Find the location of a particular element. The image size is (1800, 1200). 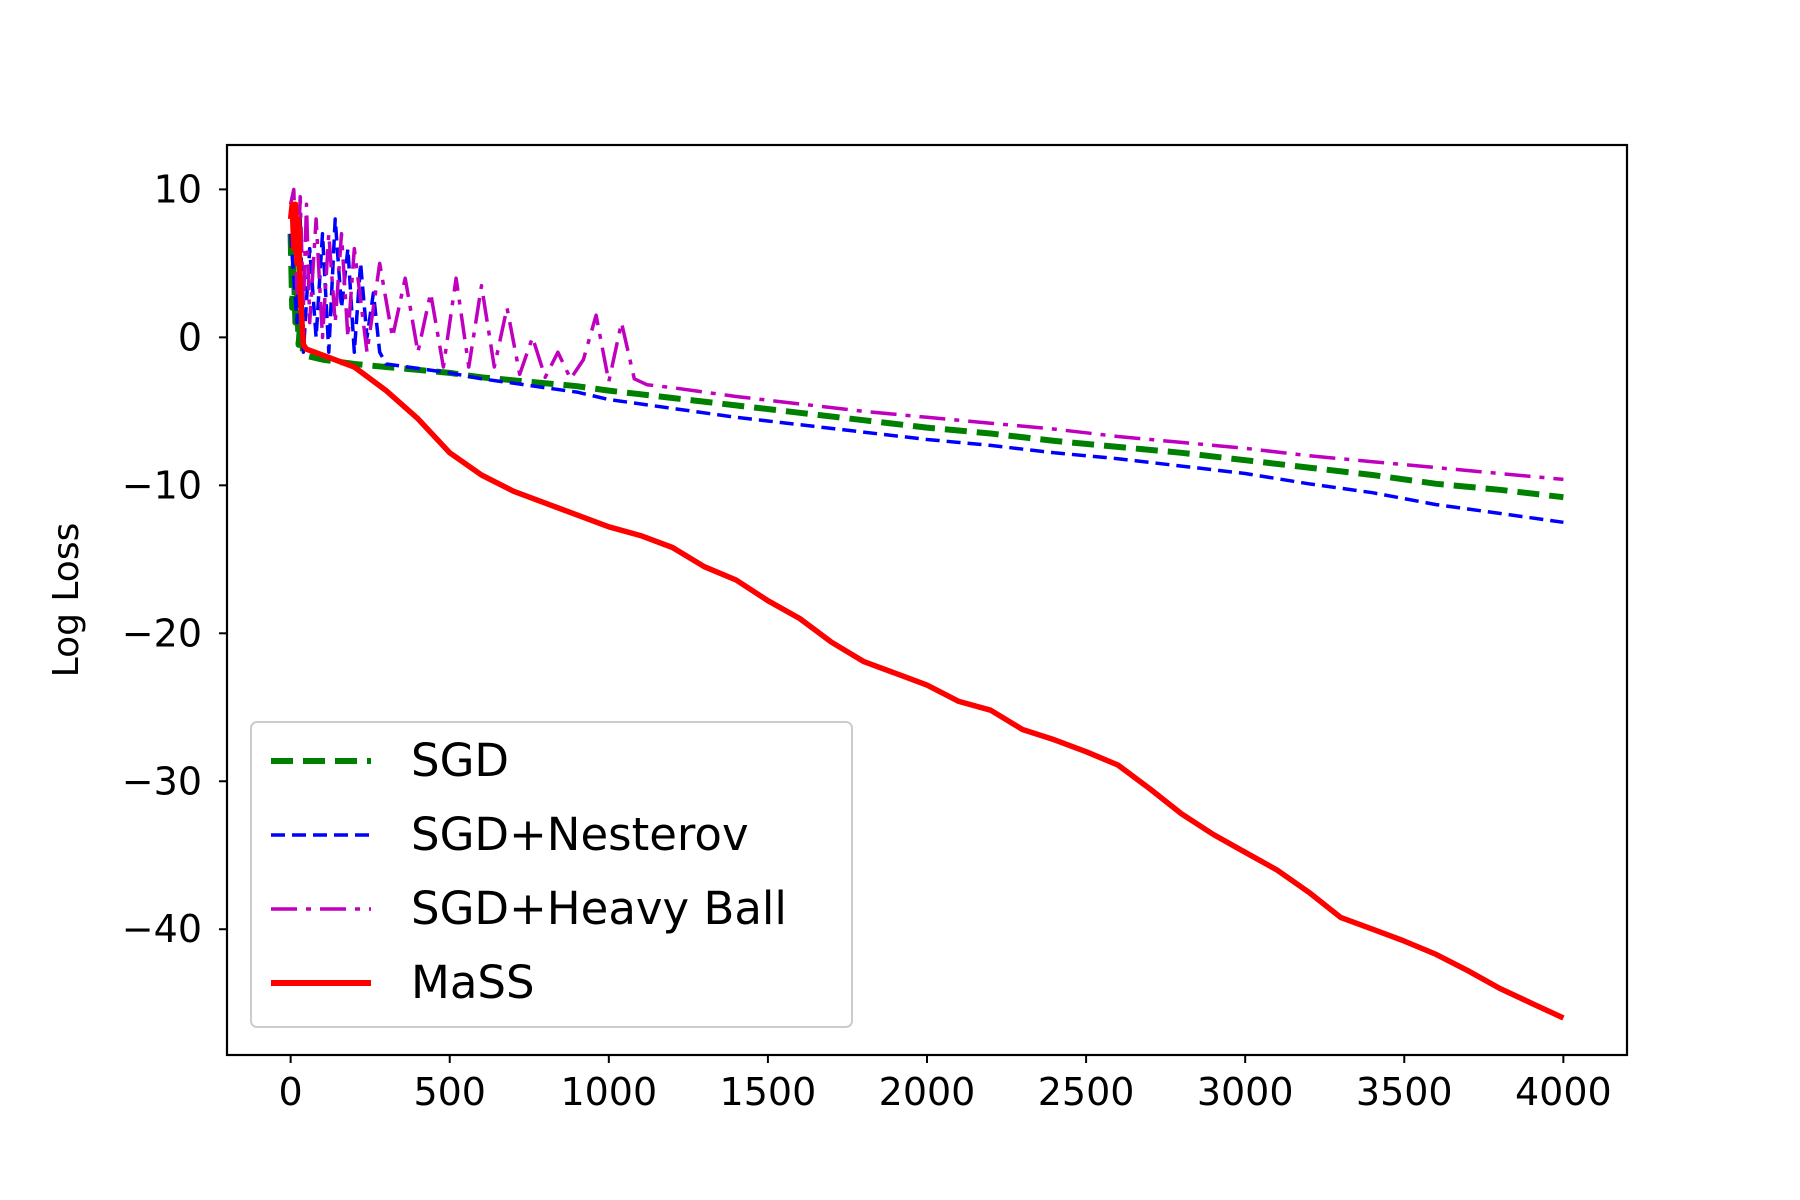

legend-label-sgd: SGD is located at coordinates (460, 760).